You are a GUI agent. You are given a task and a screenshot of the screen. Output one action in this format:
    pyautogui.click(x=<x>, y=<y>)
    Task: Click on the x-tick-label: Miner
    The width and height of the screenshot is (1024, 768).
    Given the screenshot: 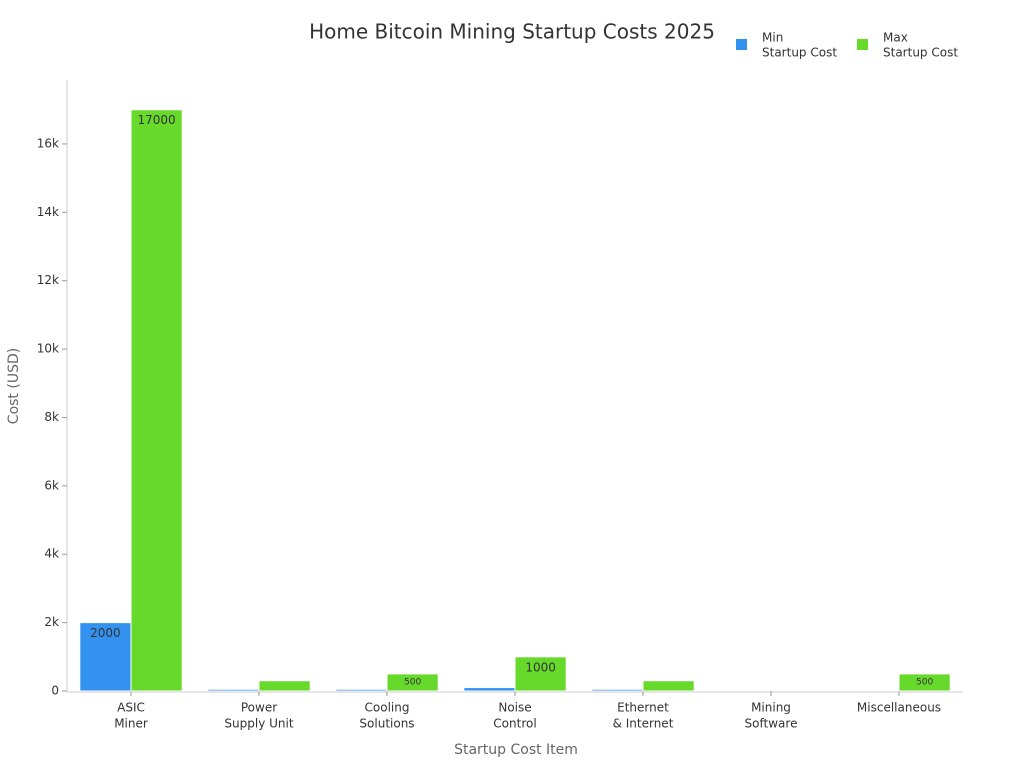 What is the action you would take?
    pyautogui.click(x=131, y=724)
    